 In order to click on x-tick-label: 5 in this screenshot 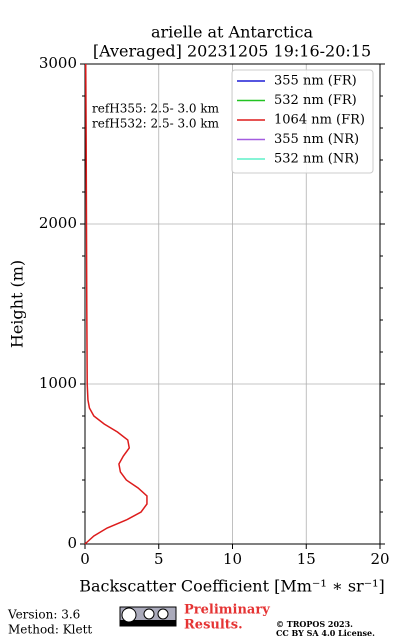, I will do `click(159, 559)`.